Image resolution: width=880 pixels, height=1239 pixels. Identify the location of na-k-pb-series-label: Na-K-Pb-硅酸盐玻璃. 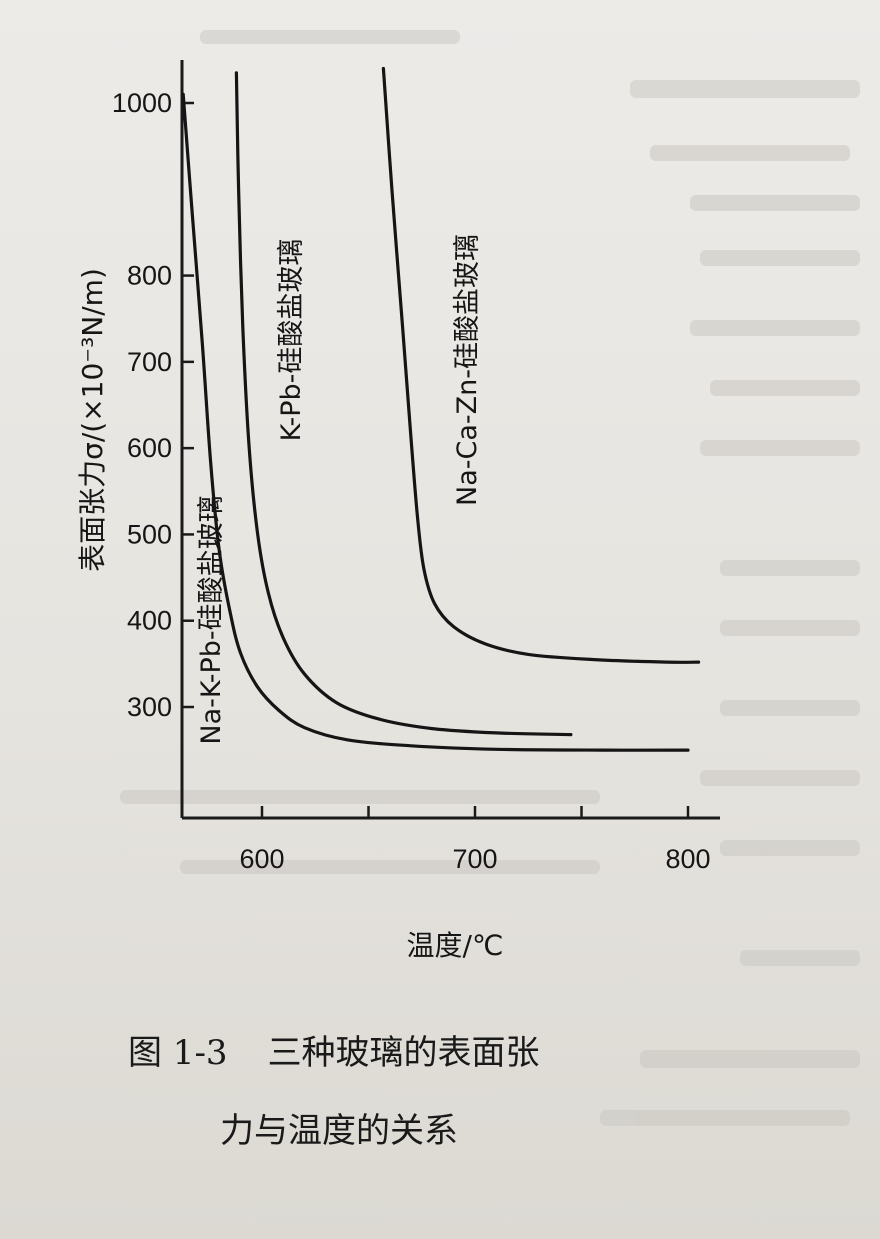
(211, 619).